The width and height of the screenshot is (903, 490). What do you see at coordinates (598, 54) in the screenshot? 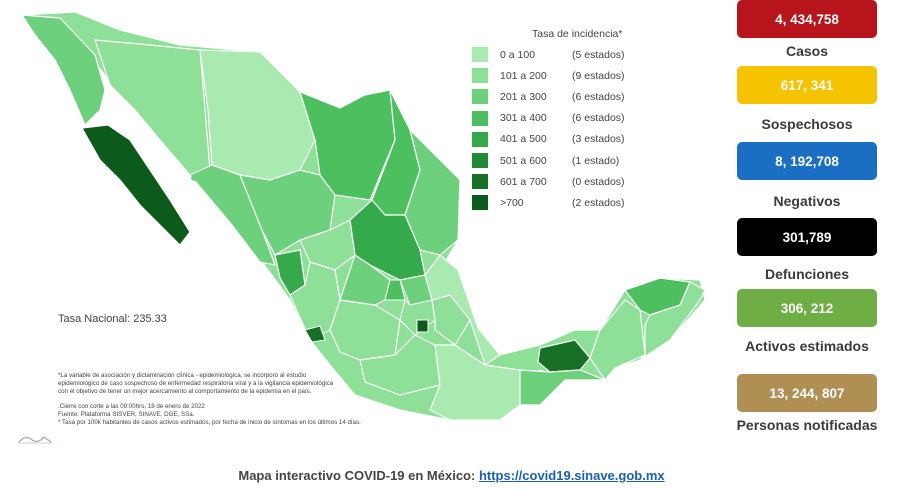
I see `legend-count: (5 estados)` at bounding box center [598, 54].